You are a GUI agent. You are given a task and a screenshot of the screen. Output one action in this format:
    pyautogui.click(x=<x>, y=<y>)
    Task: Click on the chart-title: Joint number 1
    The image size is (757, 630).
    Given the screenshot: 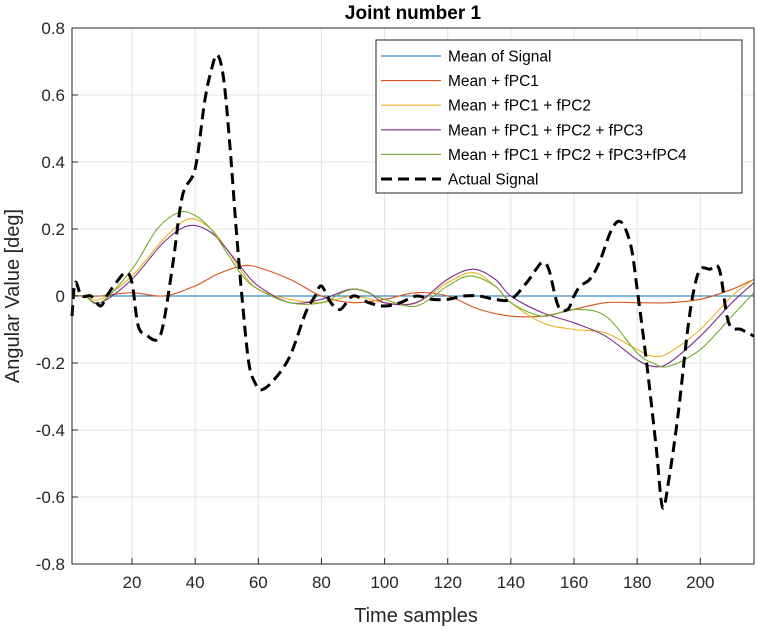 What is the action you would take?
    pyautogui.click(x=413, y=13)
    